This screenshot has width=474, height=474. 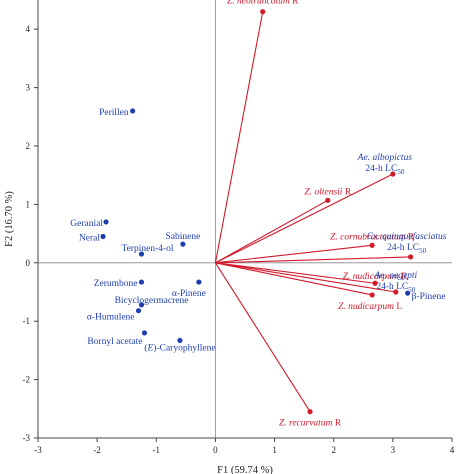 I want to click on variable-label: Z. nudicarpum R, so click(x=375, y=277).